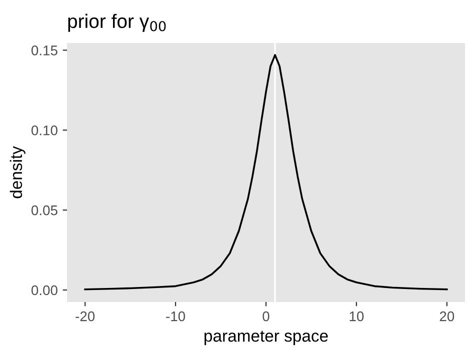 The height and width of the screenshot is (355, 474). I want to click on y-tick-label: 0.10, so click(44, 130).